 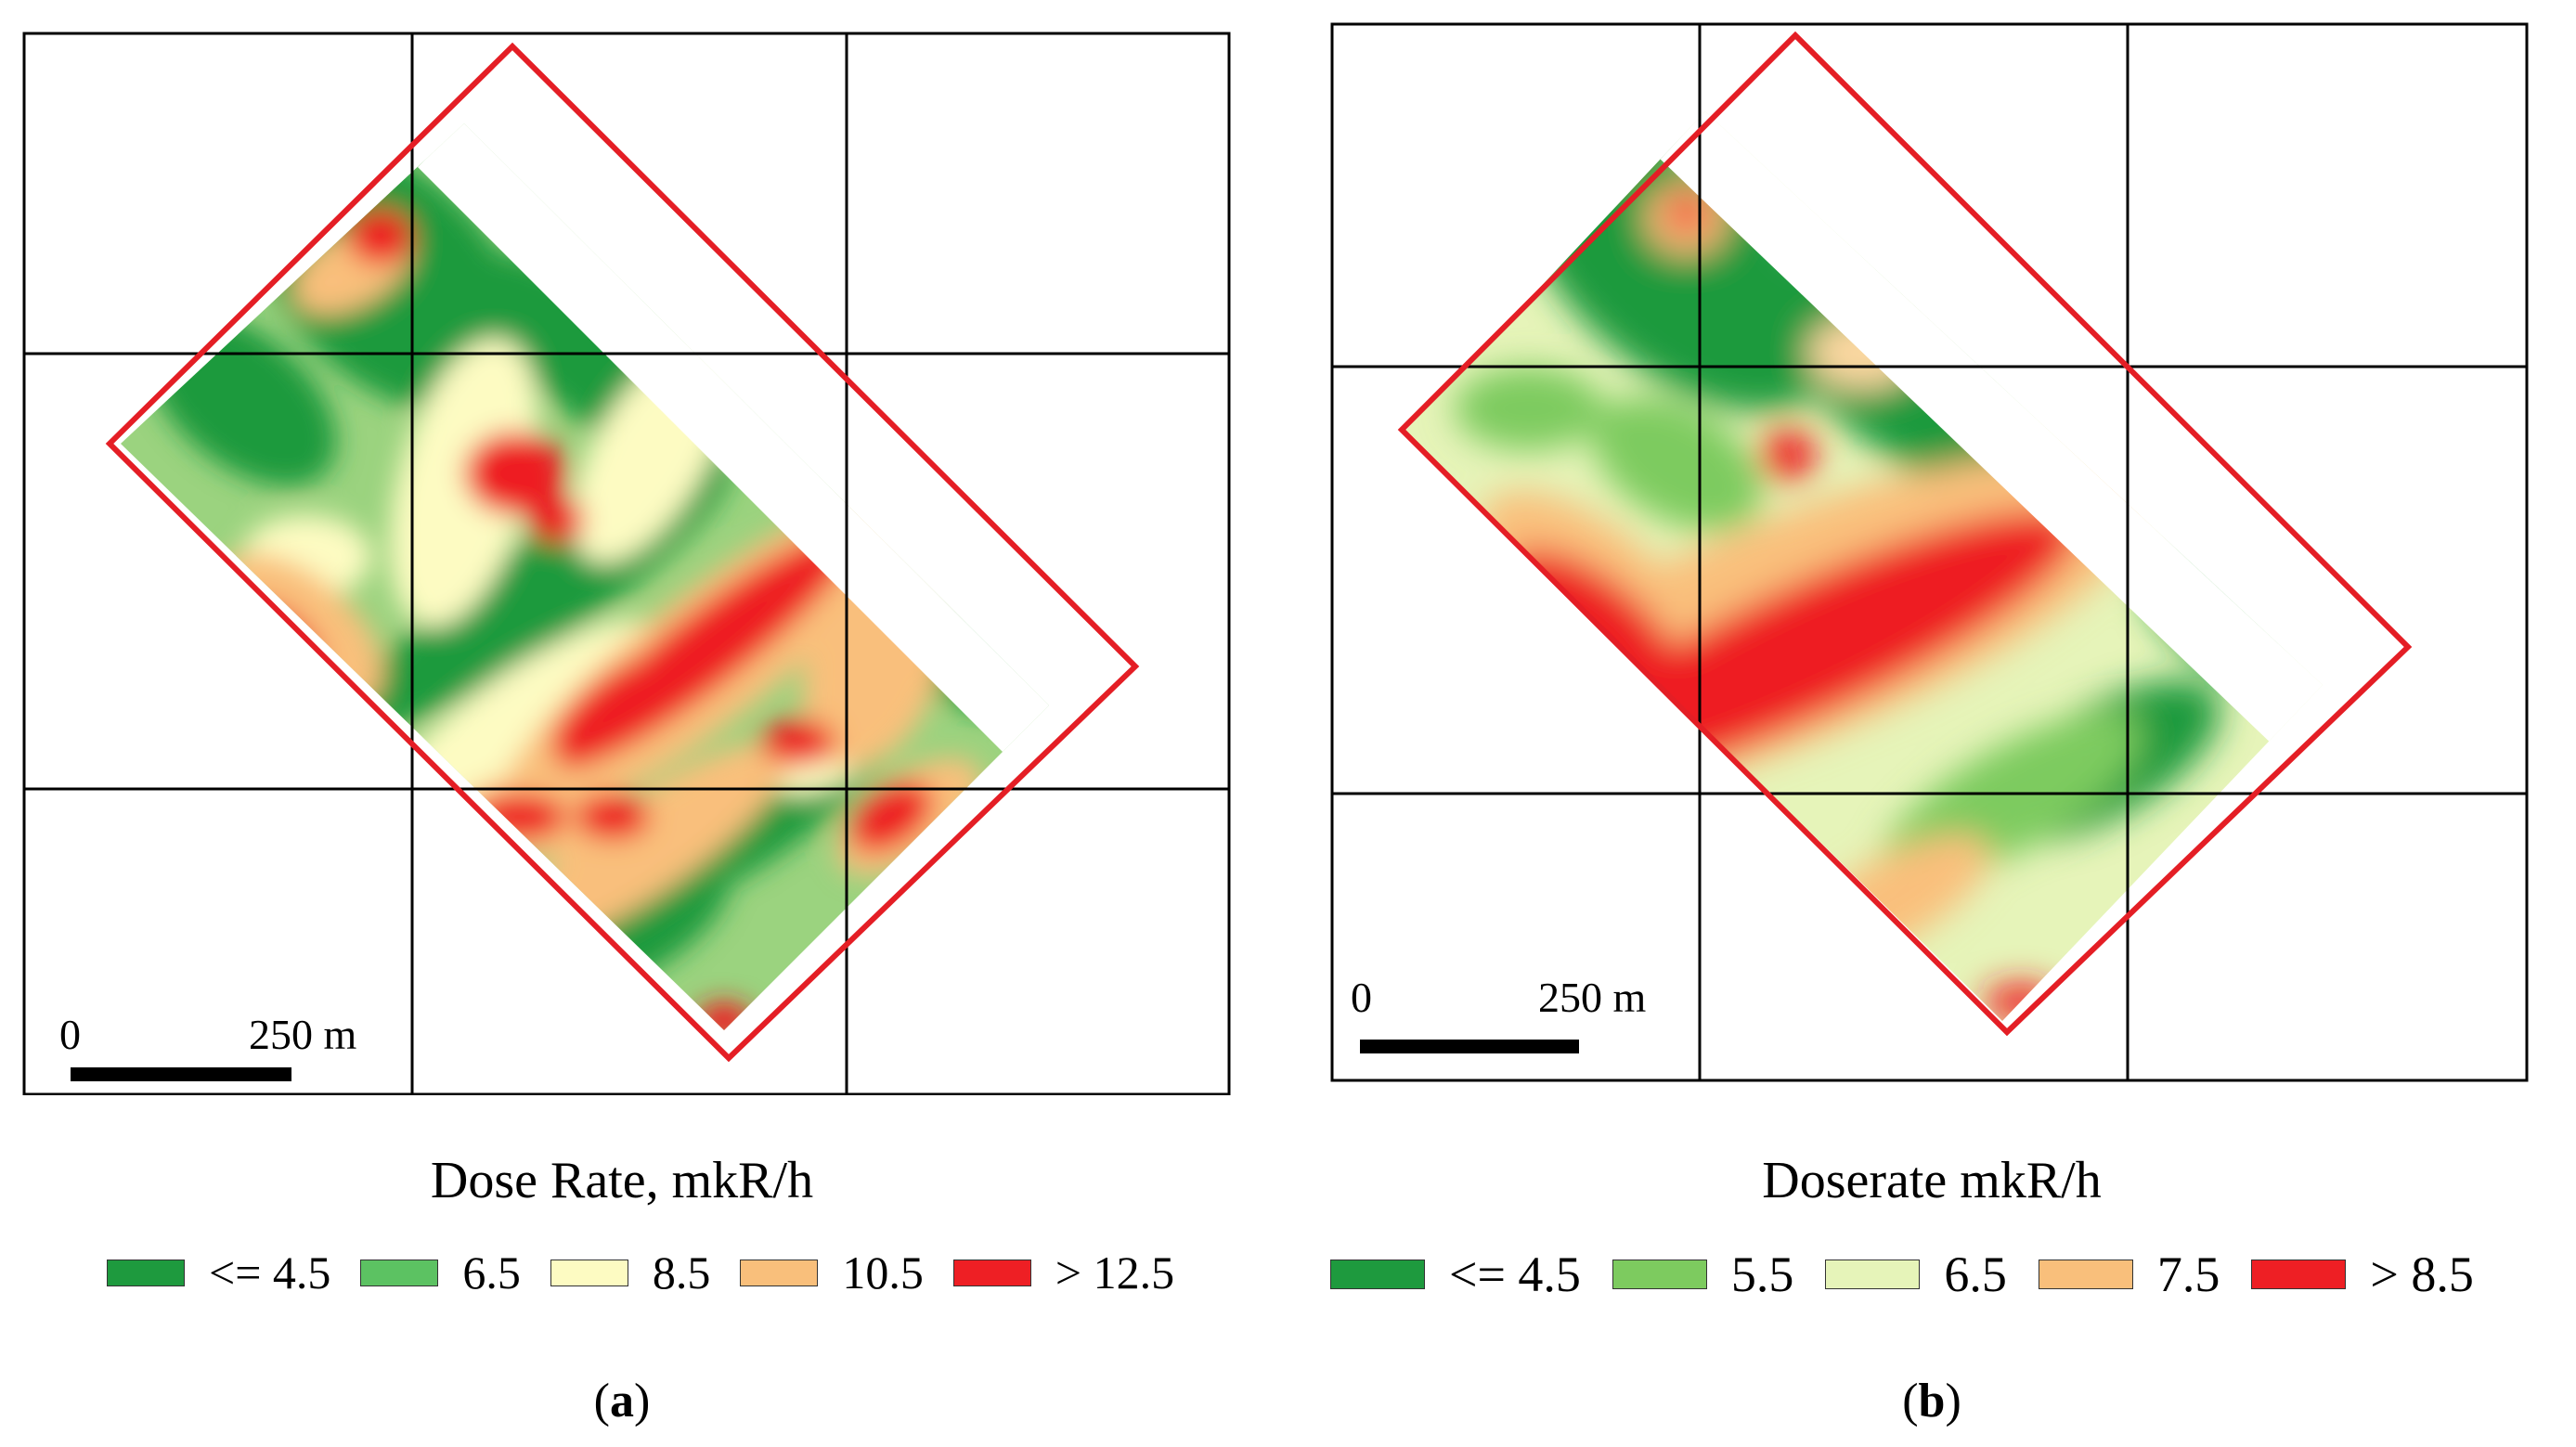 What do you see at coordinates (622, 1180) in the screenshot?
I see `legend-title-a: Dose Rate, mkR/h` at bounding box center [622, 1180].